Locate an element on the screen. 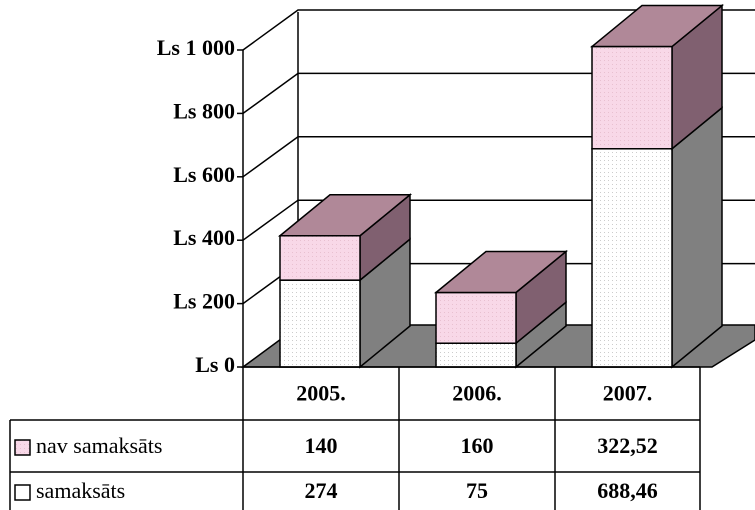  y-tick-label: Ls 200 is located at coordinates (204, 301).